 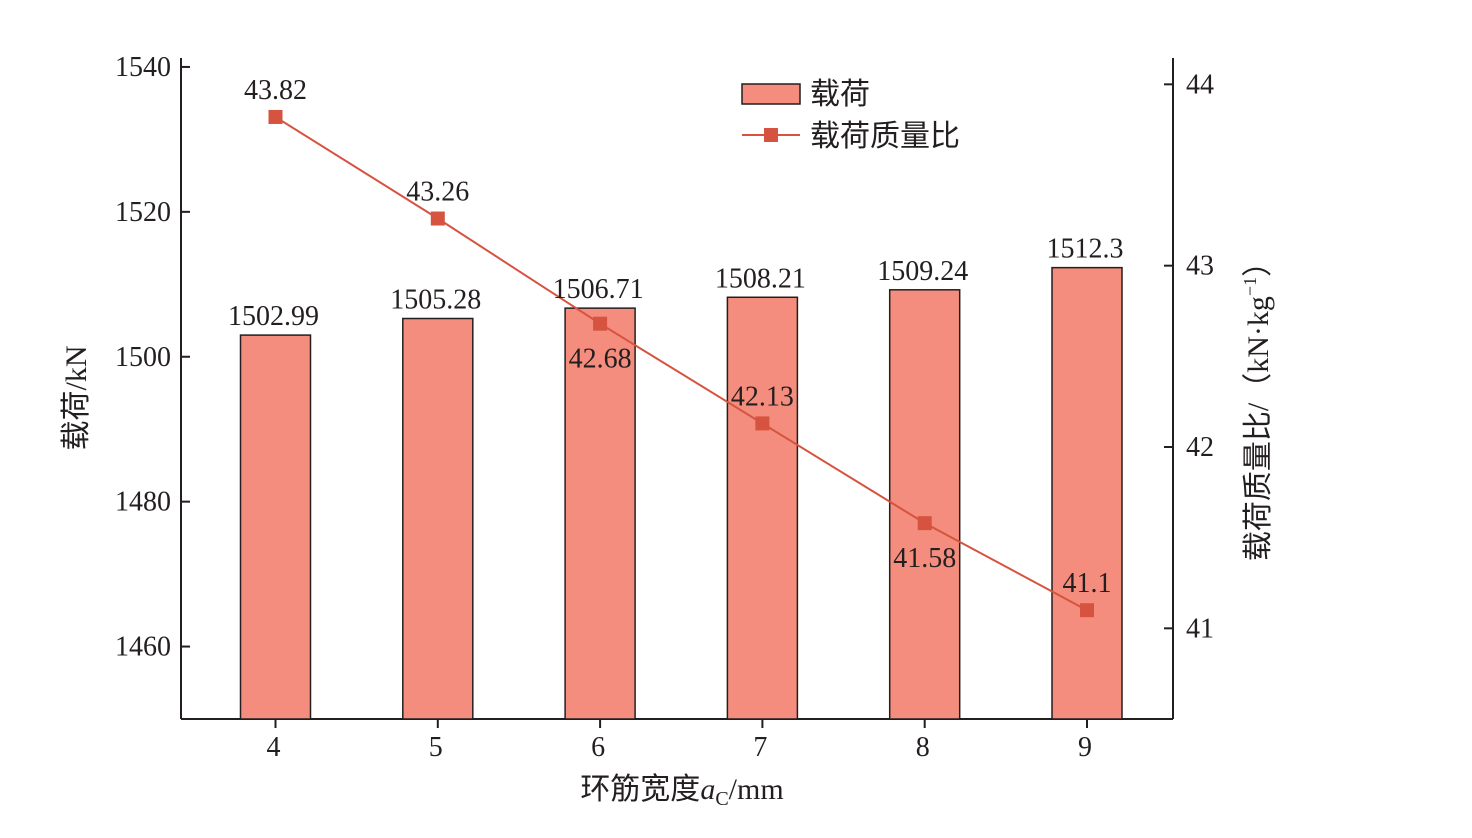 What do you see at coordinates (1257, 404) in the screenshot?
I see `right-y-axis-title: 载荷质量比/（kN·kg−1）` at bounding box center [1257, 404].